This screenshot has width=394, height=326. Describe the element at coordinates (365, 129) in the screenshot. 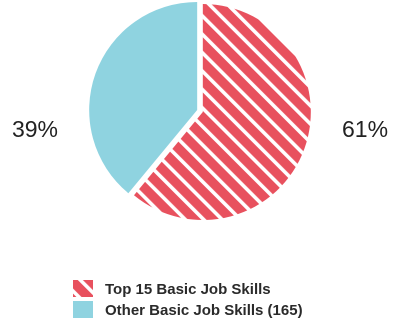

I see `slice-value-label-top-15: 61%` at that location.